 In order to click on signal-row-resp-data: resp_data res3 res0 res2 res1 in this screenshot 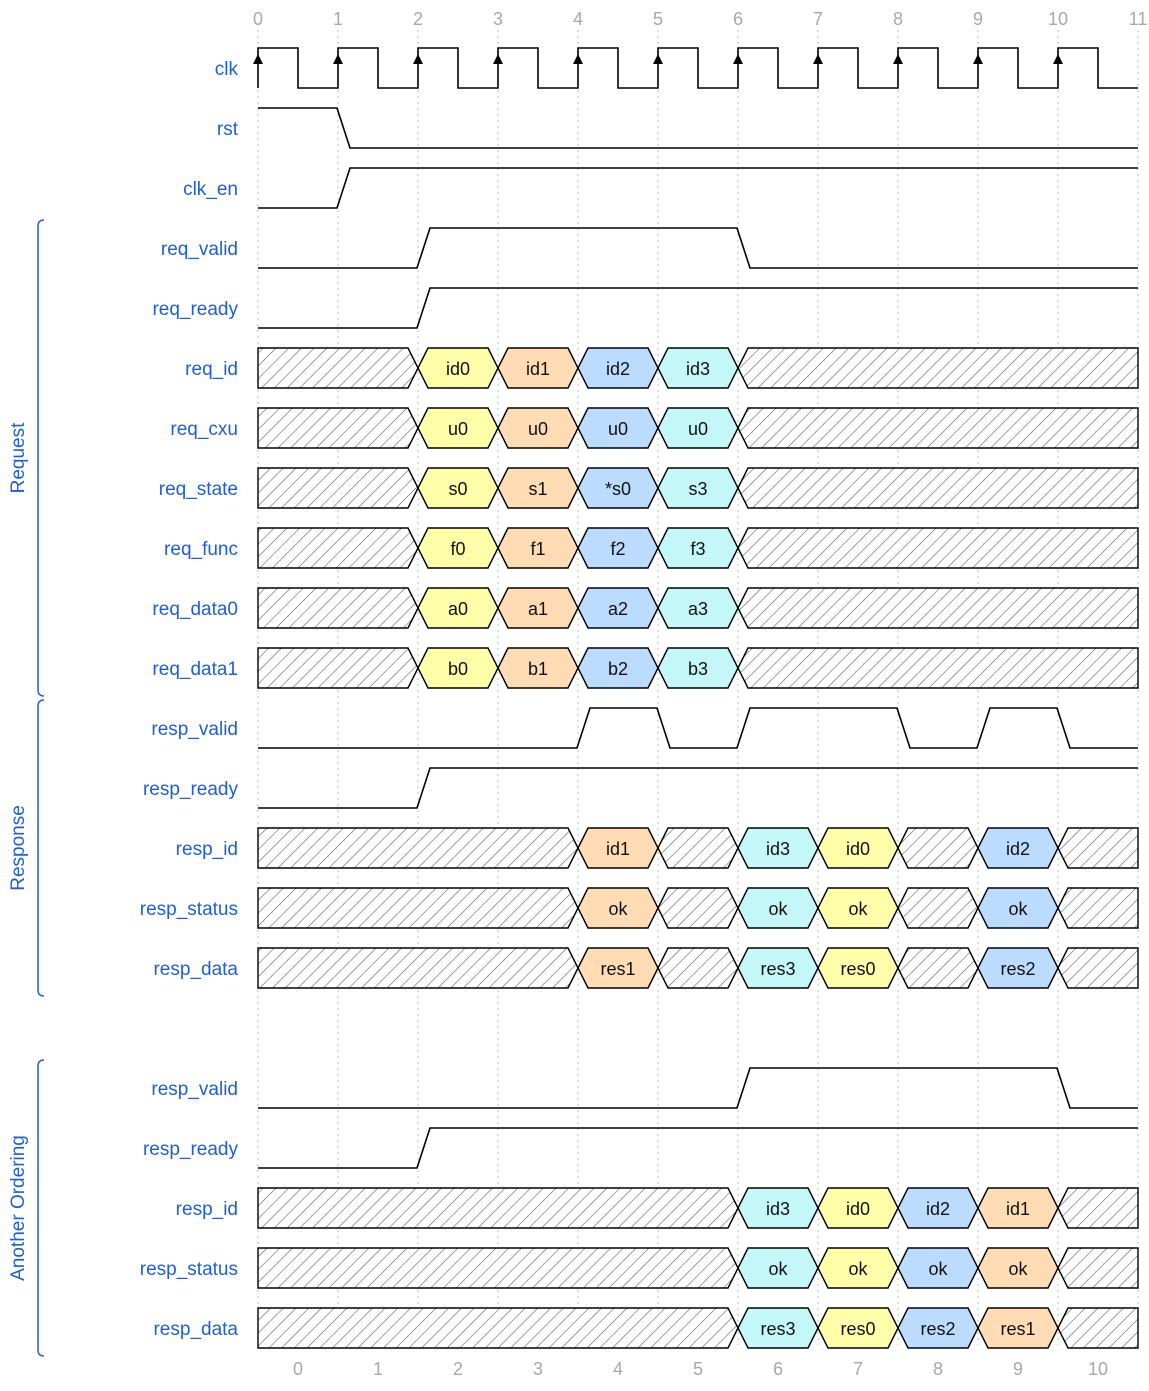, I will do `click(646, 1328)`.